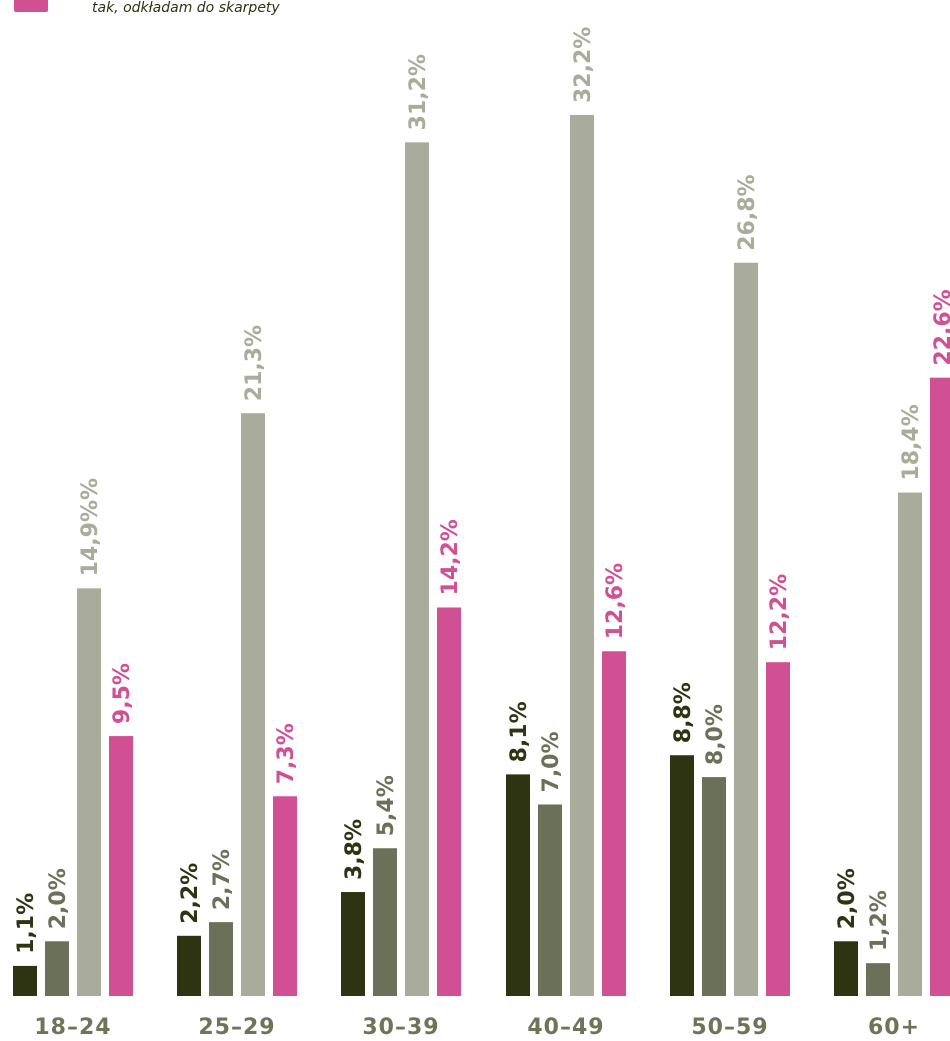  I want to click on bar-60+-s4, so click(940, 686).